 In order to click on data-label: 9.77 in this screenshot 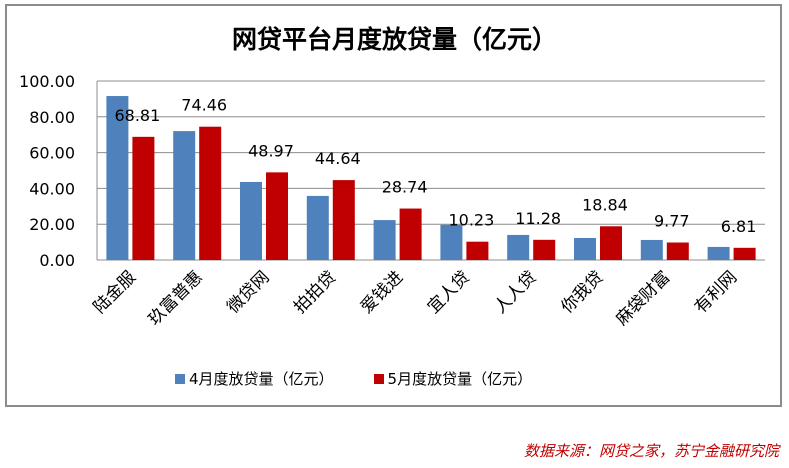, I will do `click(672, 221)`.